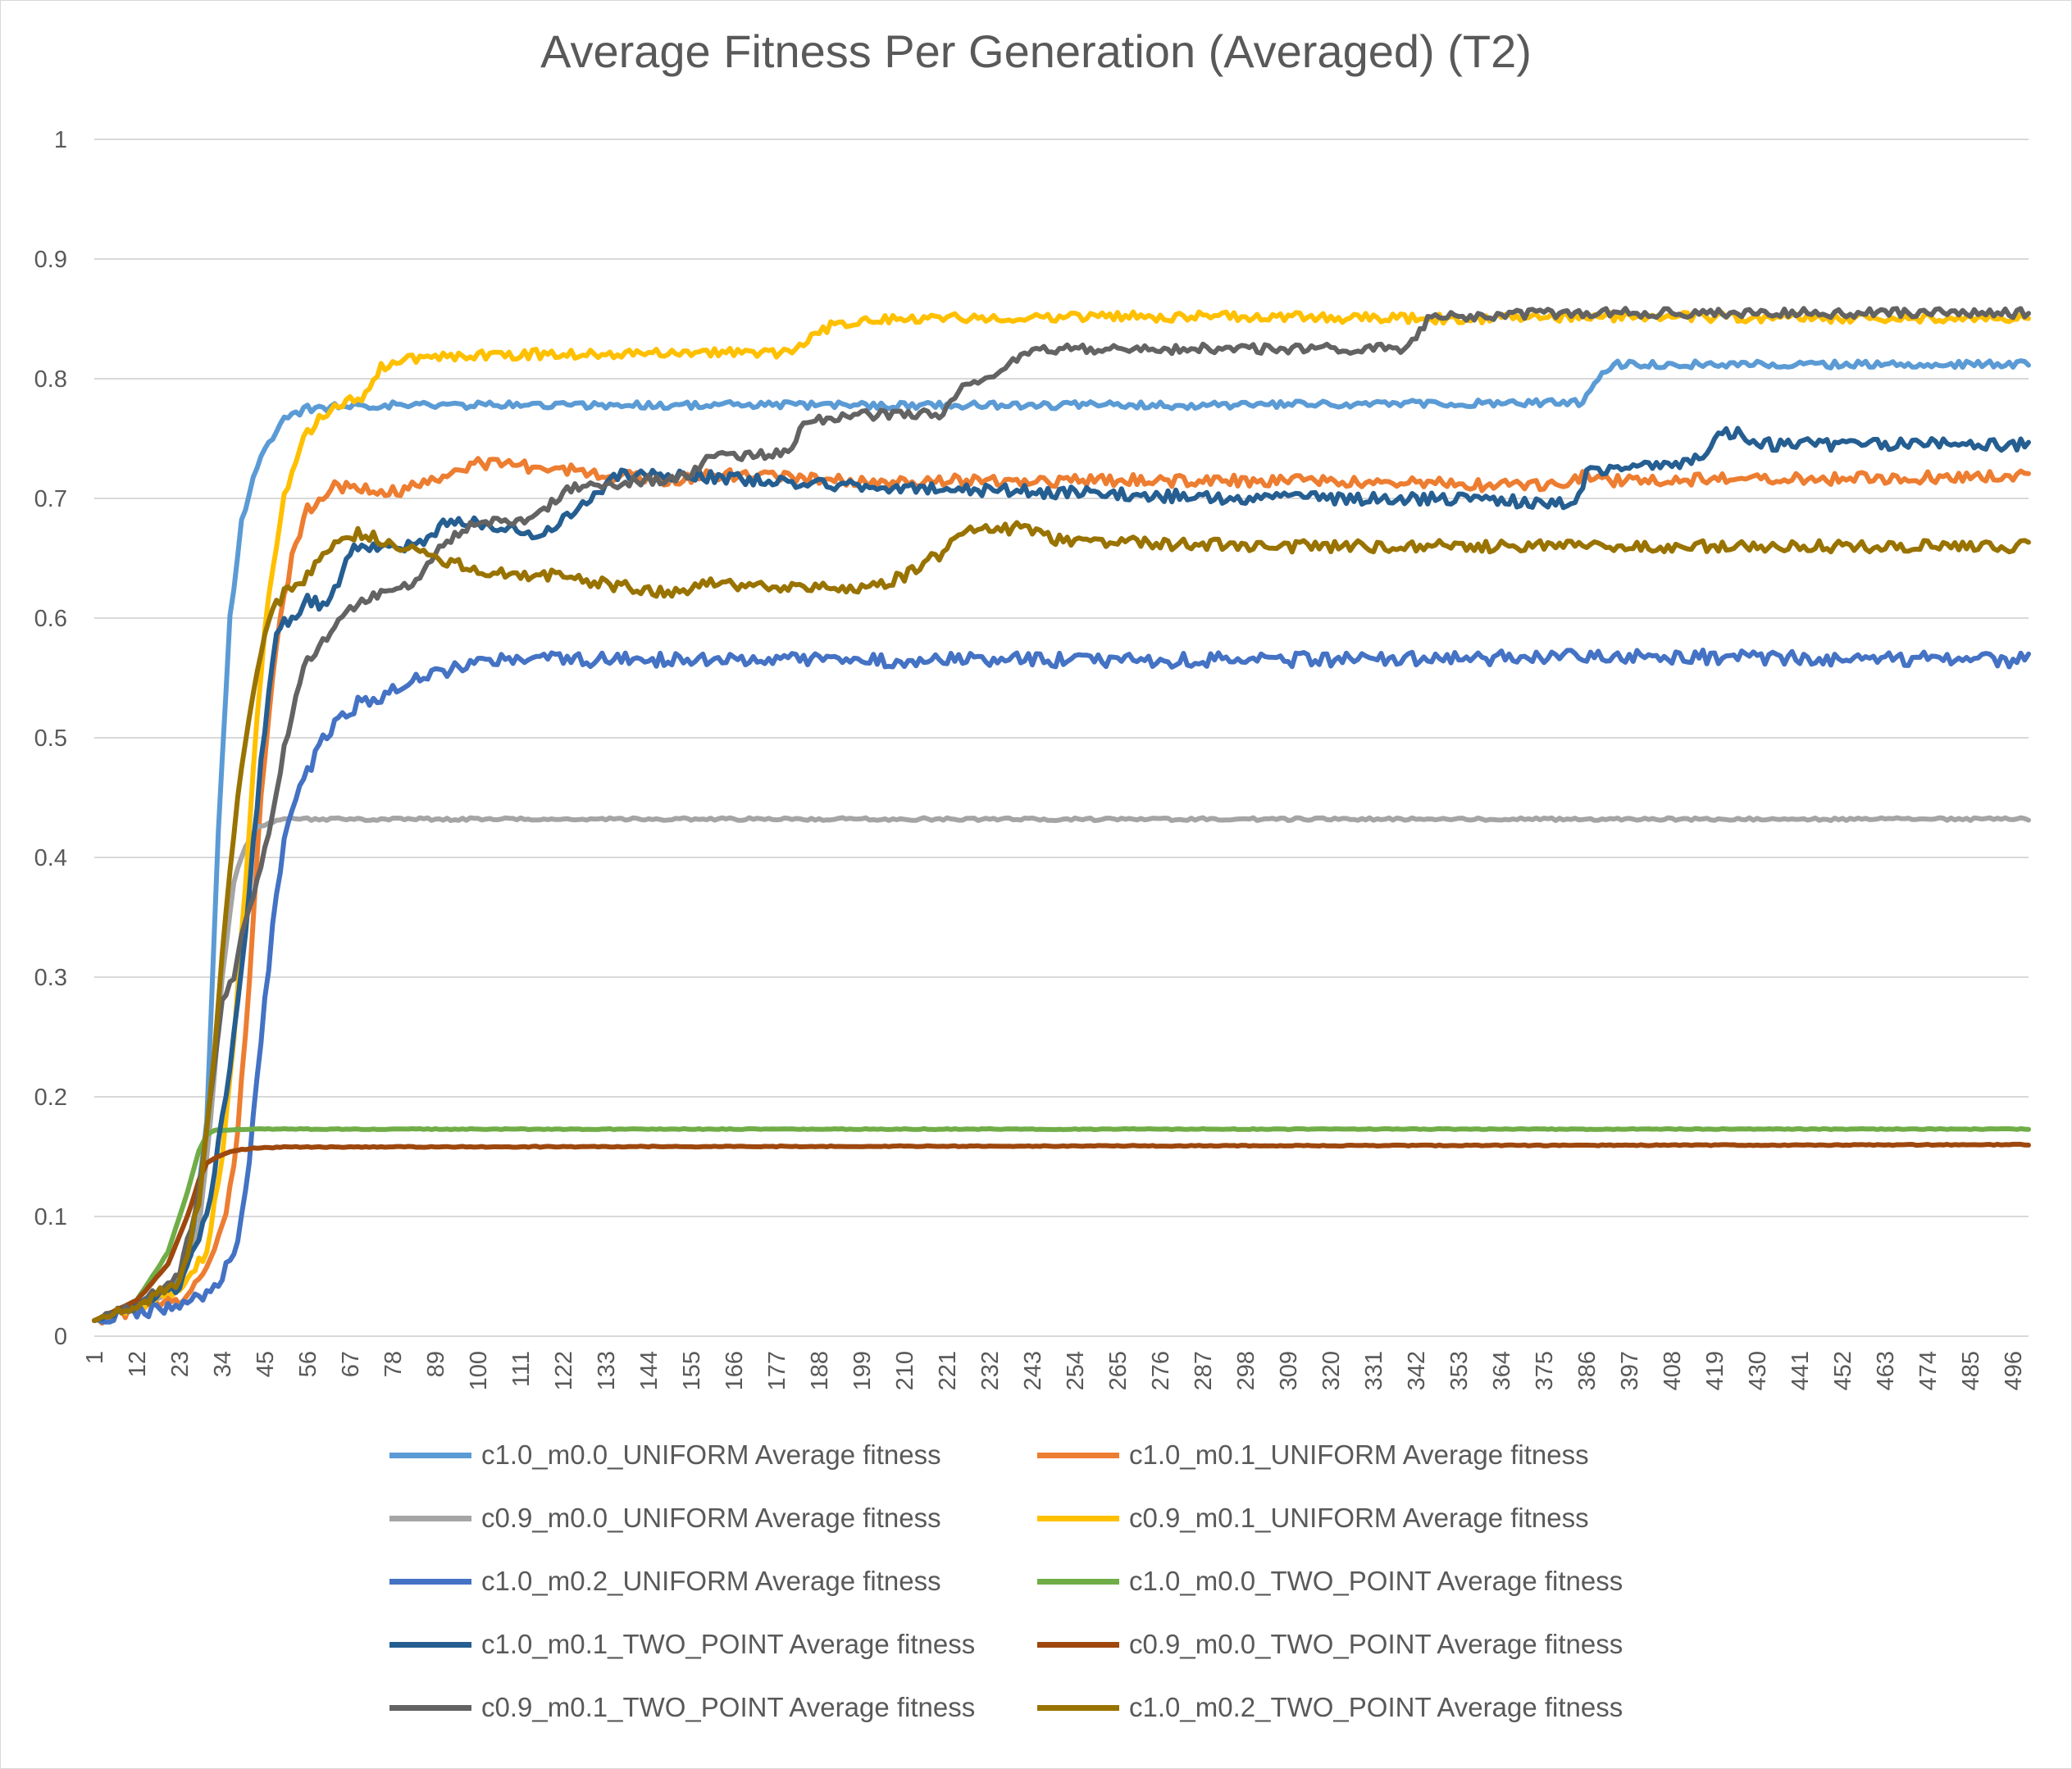 The width and height of the screenshot is (2072, 1769). I want to click on legend-label: c0.9_m0.1_TWO_POINT Average fitness, so click(728, 1707).